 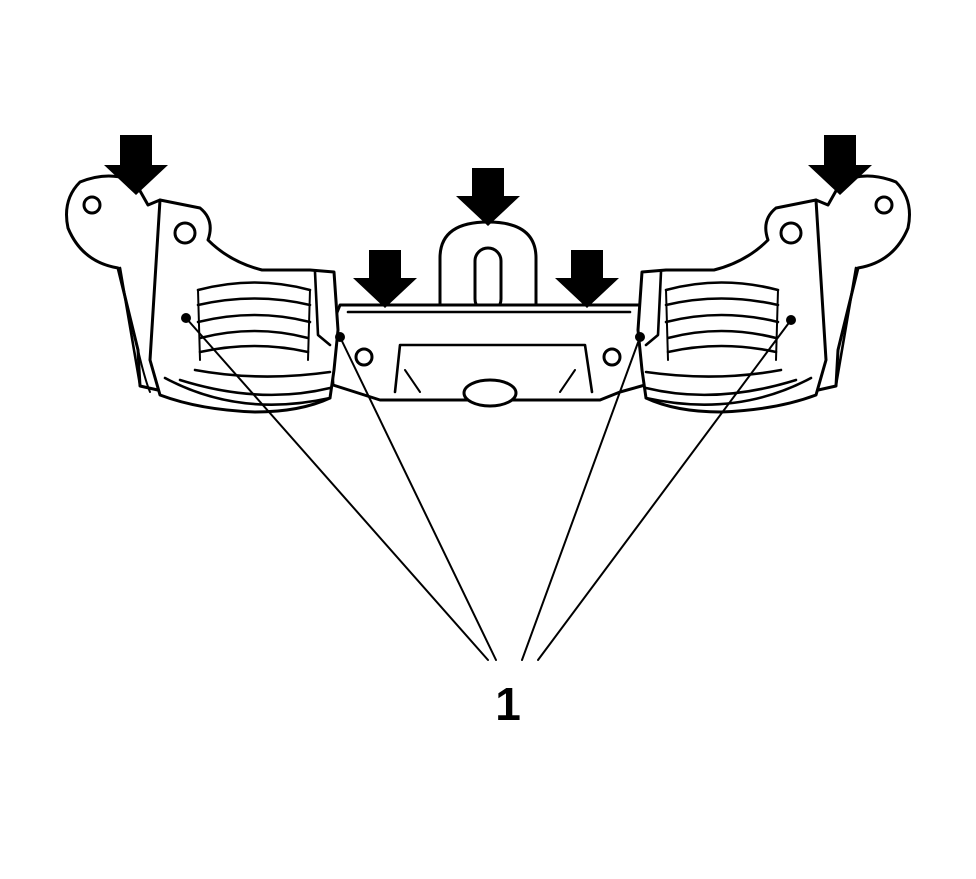 I want to click on left-journal-ribs, so click(x=255, y=333).